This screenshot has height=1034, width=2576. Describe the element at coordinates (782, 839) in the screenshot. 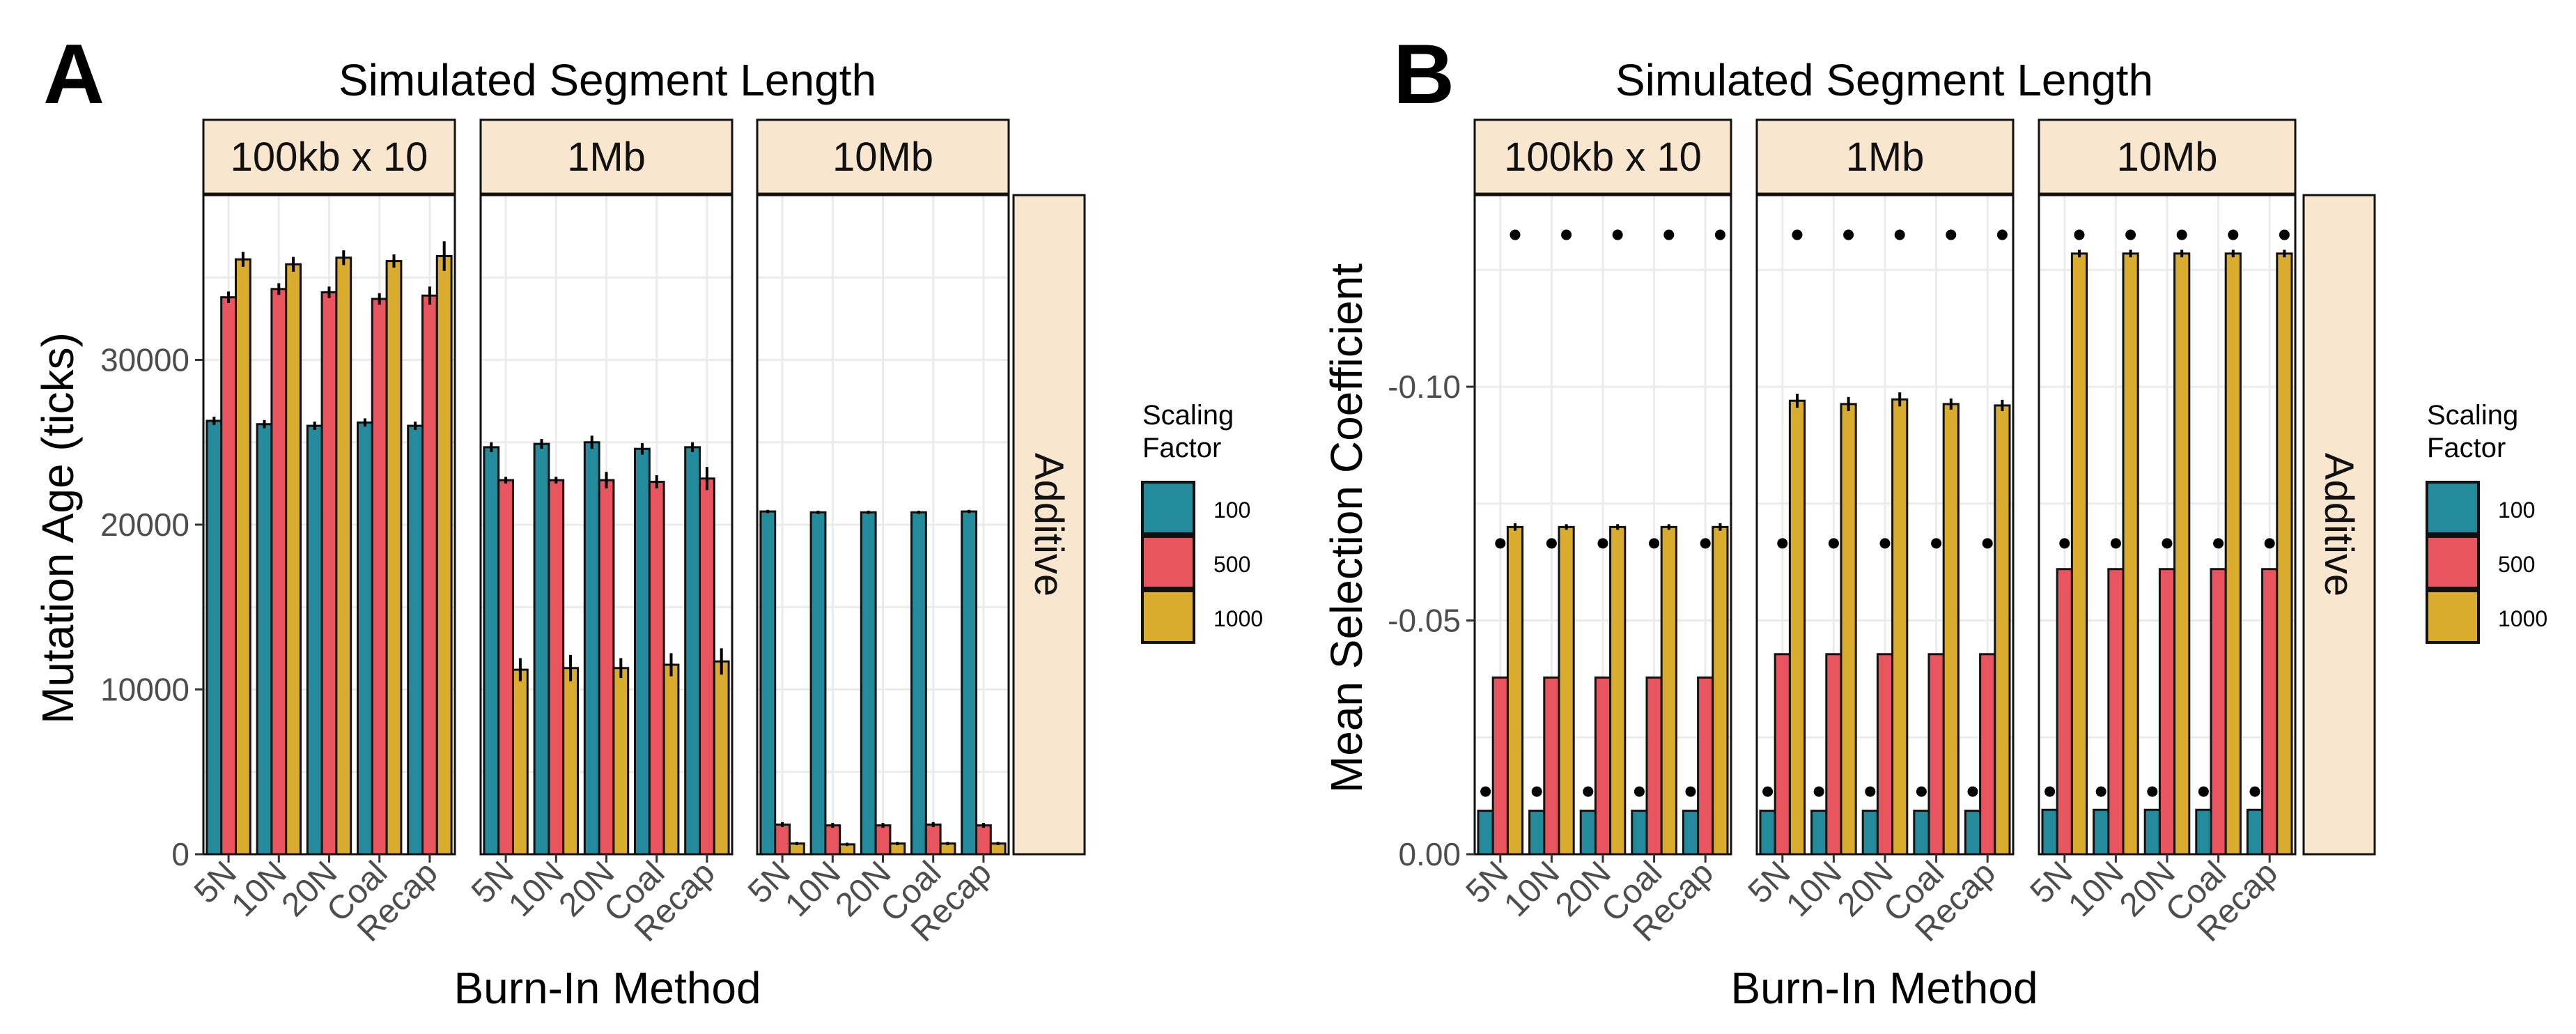

I see `panel-a-bar-10mb-5n-sf500` at that location.